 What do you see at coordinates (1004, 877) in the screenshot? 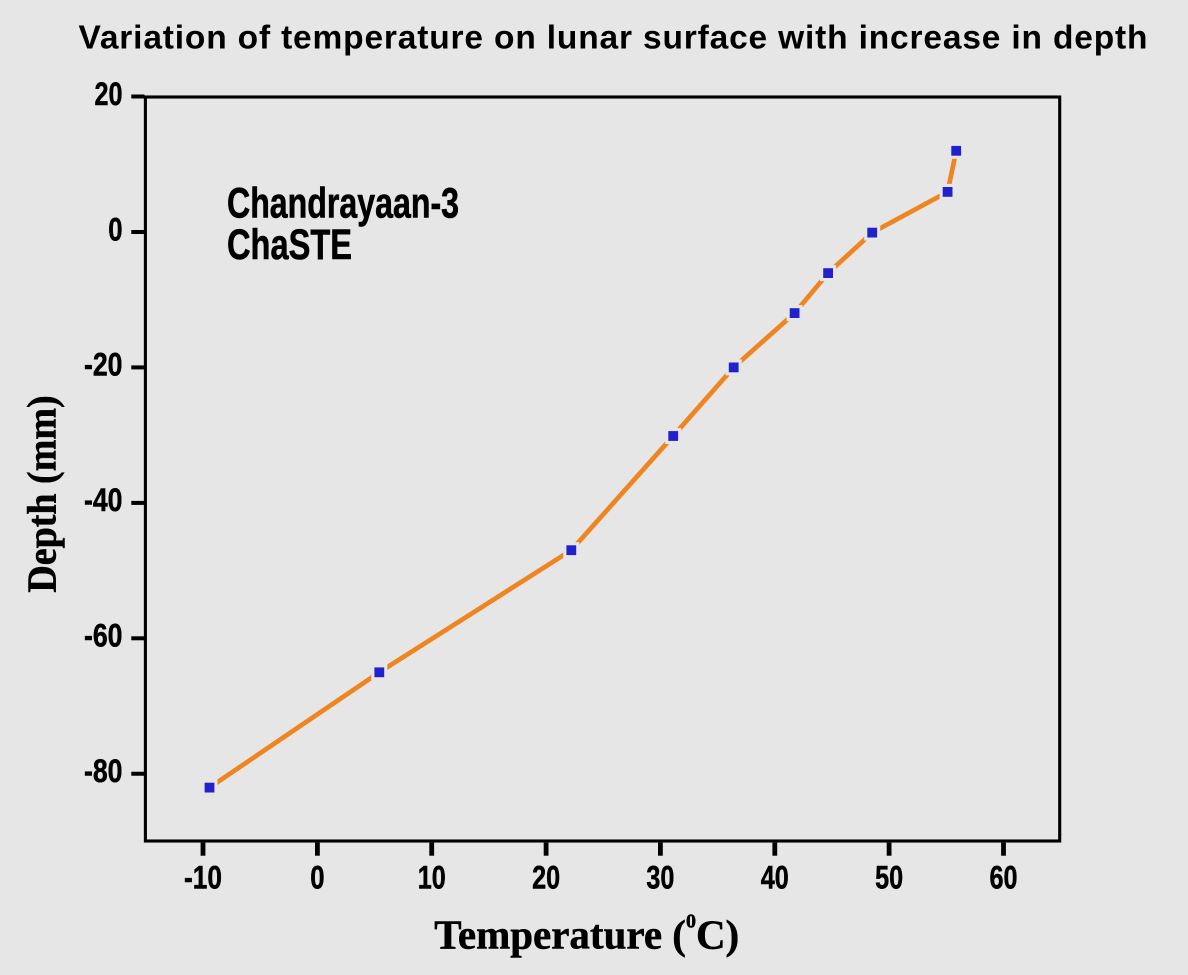
I see `svg-text: 60` at bounding box center [1004, 877].